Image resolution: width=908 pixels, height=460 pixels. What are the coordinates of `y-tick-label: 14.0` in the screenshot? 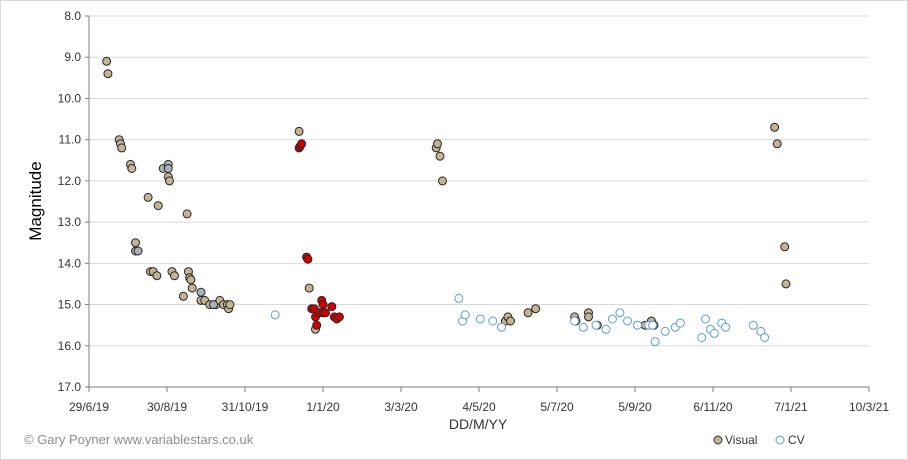 It's located at (70, 263).